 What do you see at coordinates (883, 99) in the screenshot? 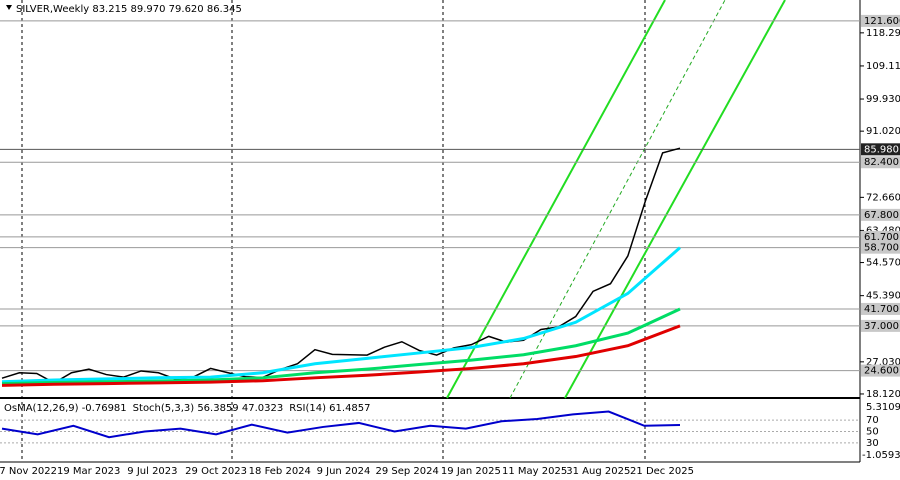
I see `y-tick-label: 99.930` at bounding box center [883, 99].